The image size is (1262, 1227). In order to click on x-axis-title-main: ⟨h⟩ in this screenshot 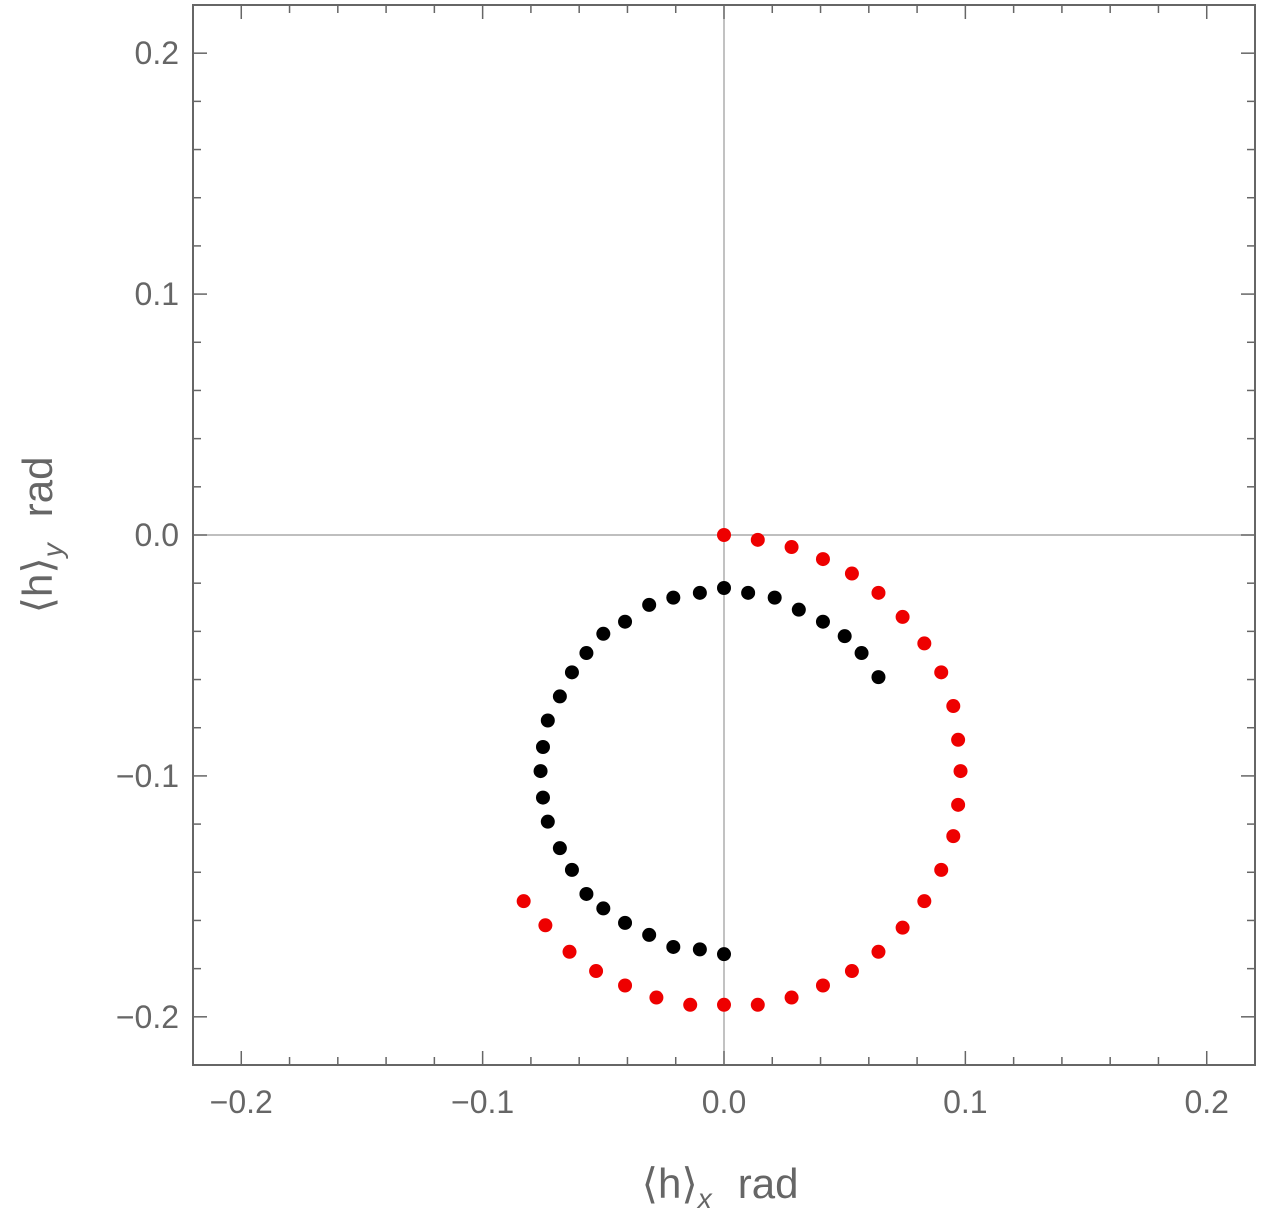, I will do `click(670, 1183)`.